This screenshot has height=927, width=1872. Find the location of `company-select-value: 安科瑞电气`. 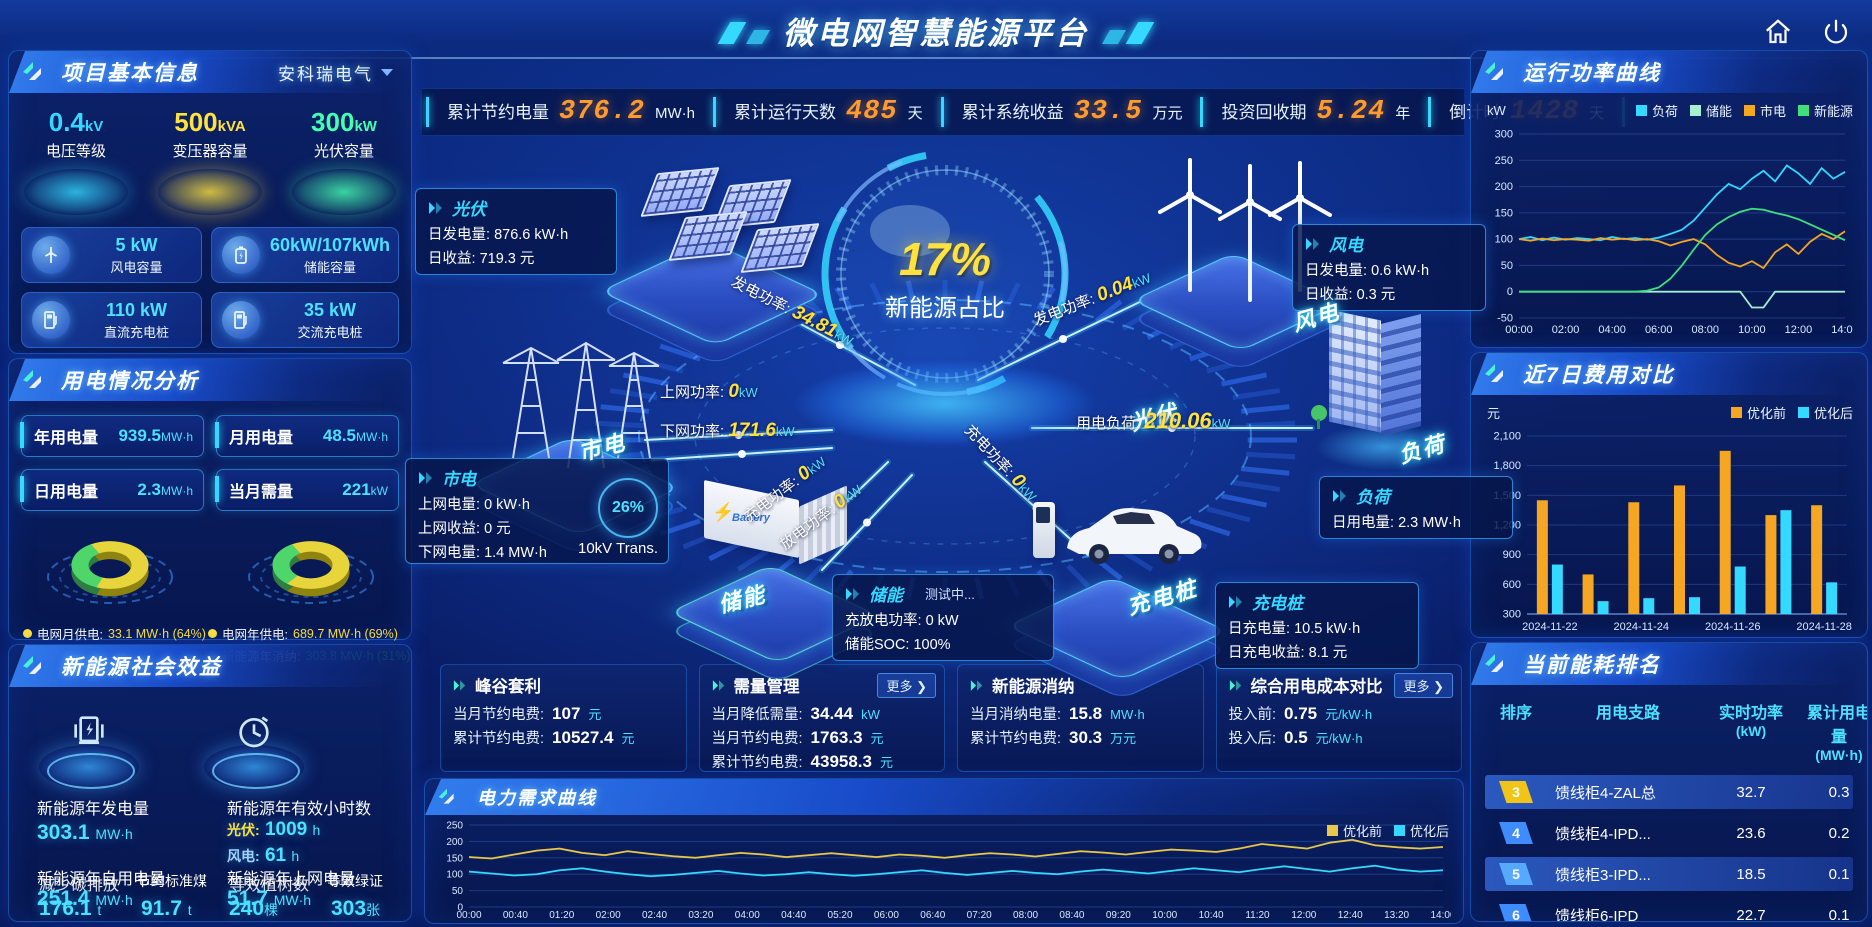

company-select-value: 安科瑞电气 is located at coordinates (325, 74).